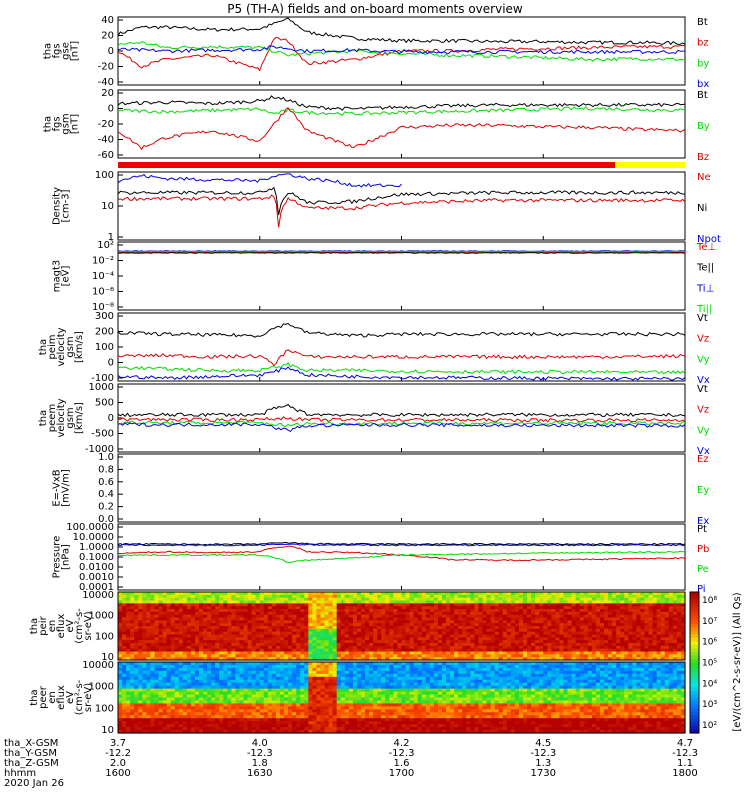 This screenshot has height=800, width=750. I want to click on y-axis-label: tha, so click(34, 697).